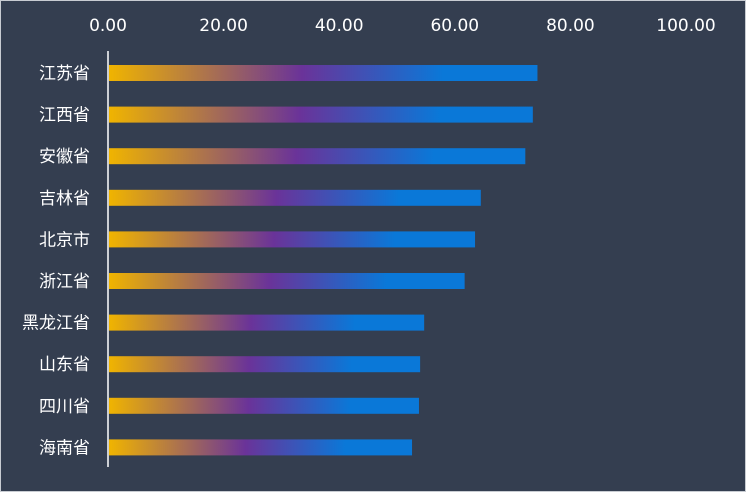 Image resolution: width=746 pixels, height=492 pixels. What do you see at coordinates (402, 26) in the screenshot?
I see `x-axis-ticks: 0.00 20.00 40.00 60.00 80.00 100.00` at bounding box center [402, 26].